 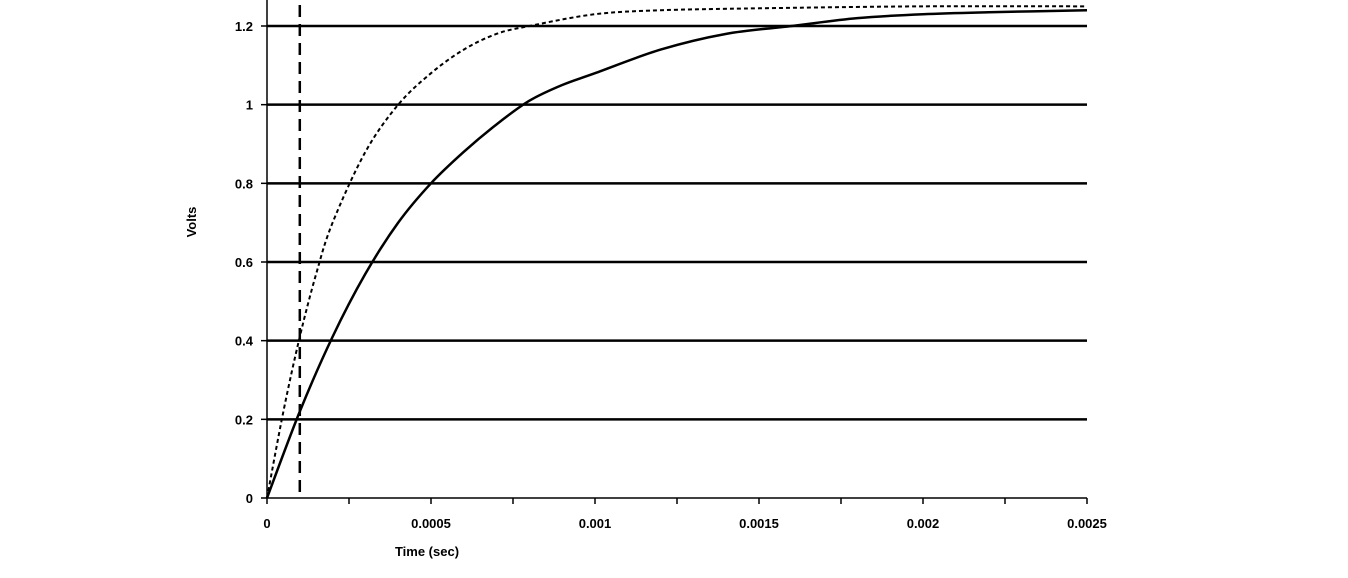 I want to click on x-tick-label: 0.0015, so click(x=759, y=523).